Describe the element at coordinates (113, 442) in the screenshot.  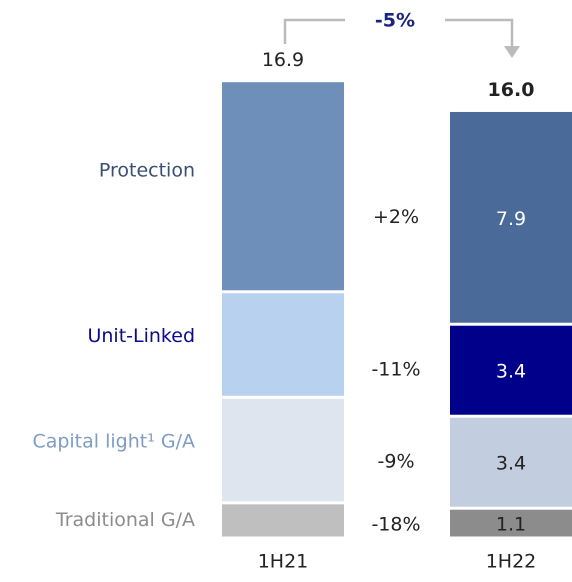
I see `series-label: Capital light¹ G/A` at that location.